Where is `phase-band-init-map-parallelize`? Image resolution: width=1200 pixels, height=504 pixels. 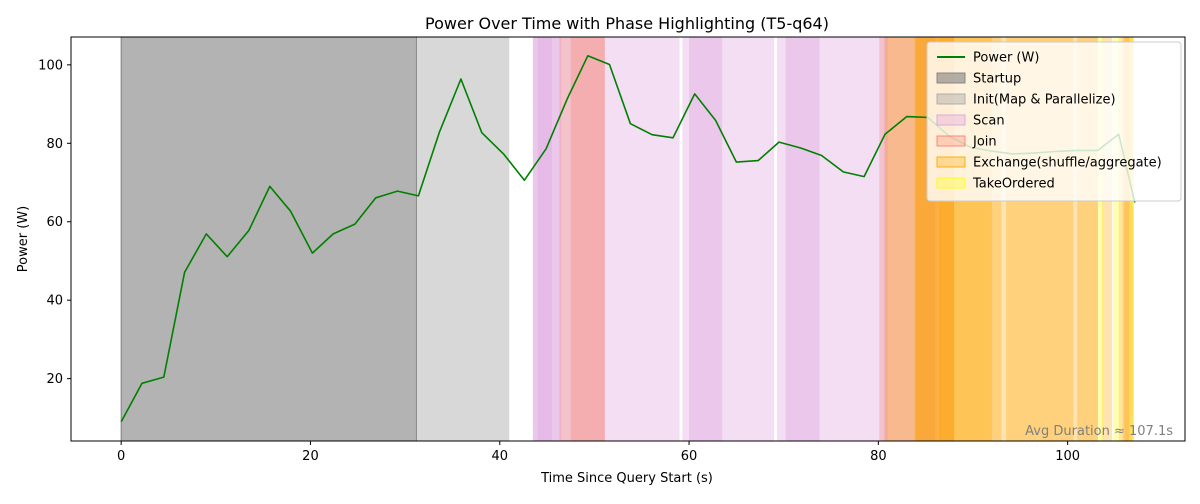
phase-band-init-map-parallelize is located at coordinates (463, 239).